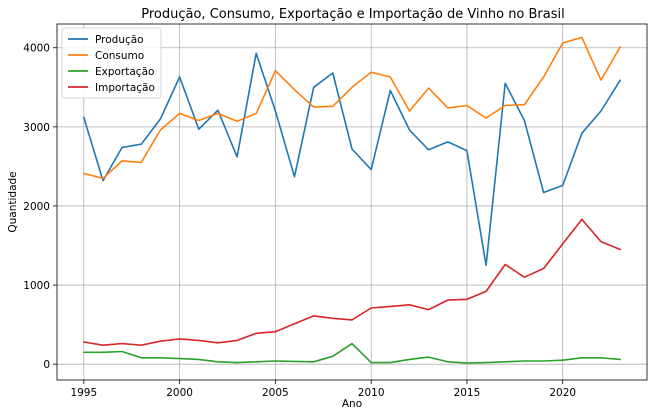 This screenshot has width=655, height=416. What do you see at coordinates (83, 393) in the screenshot?
I see `x-tick-label: 1995` at bounding box center [83, 393].